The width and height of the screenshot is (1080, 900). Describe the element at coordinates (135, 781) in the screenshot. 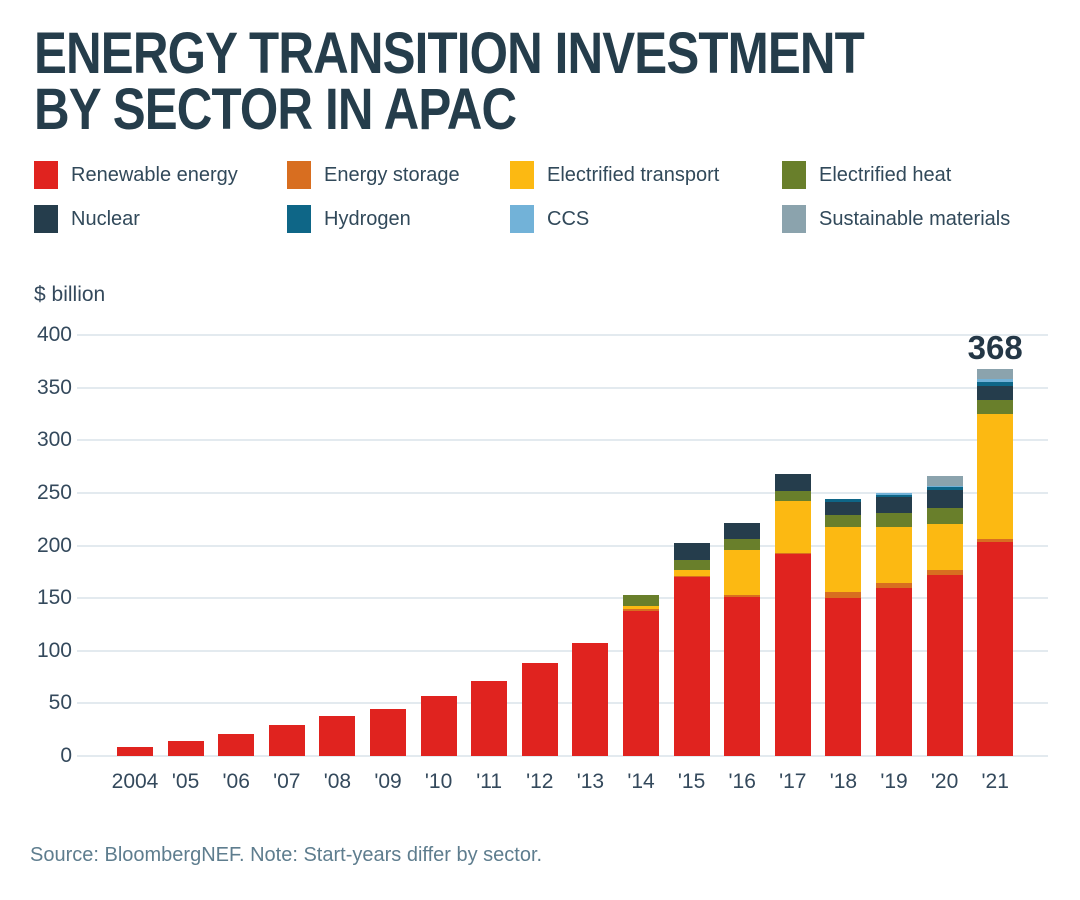

I see `x-tick-label-2004: 2004` at that location.